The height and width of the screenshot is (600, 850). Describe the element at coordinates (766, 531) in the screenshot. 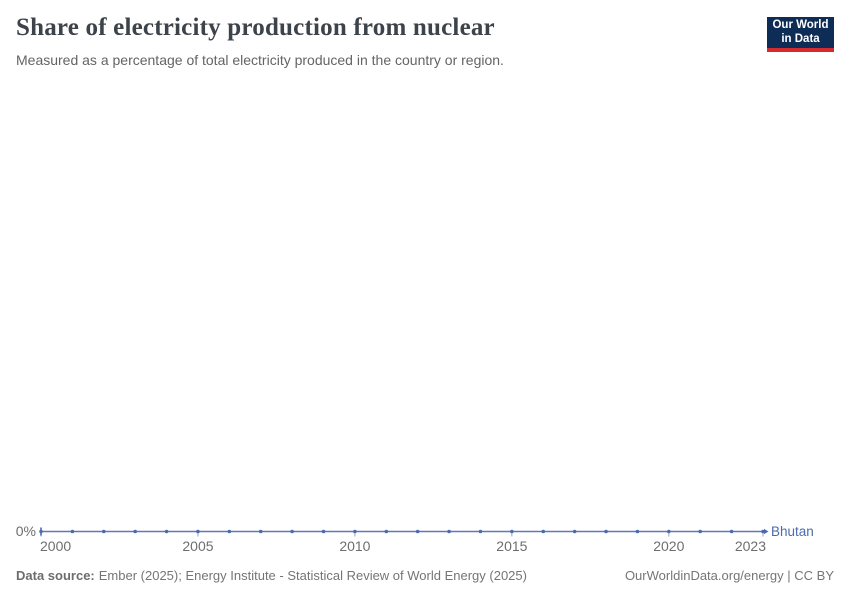

I see `series-end-arrow` at that location.